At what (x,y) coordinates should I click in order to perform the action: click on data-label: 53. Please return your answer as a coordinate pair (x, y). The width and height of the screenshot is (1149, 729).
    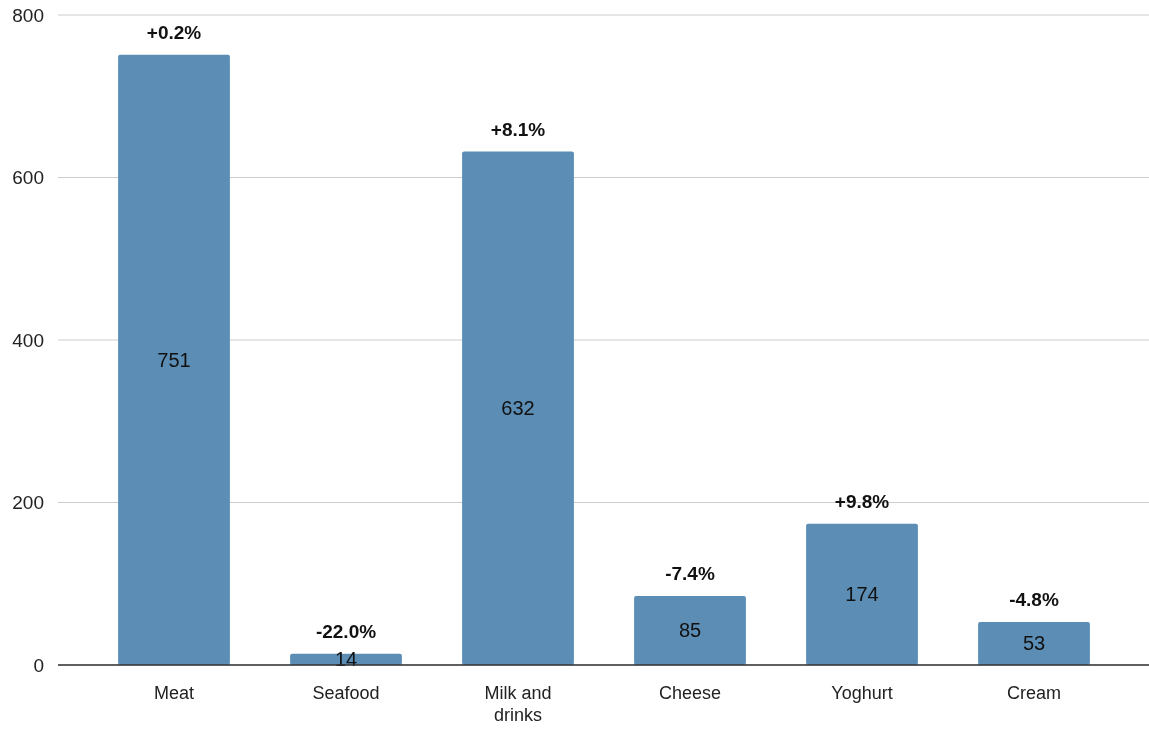
    Looking at the image, I should click on (1034, 643).